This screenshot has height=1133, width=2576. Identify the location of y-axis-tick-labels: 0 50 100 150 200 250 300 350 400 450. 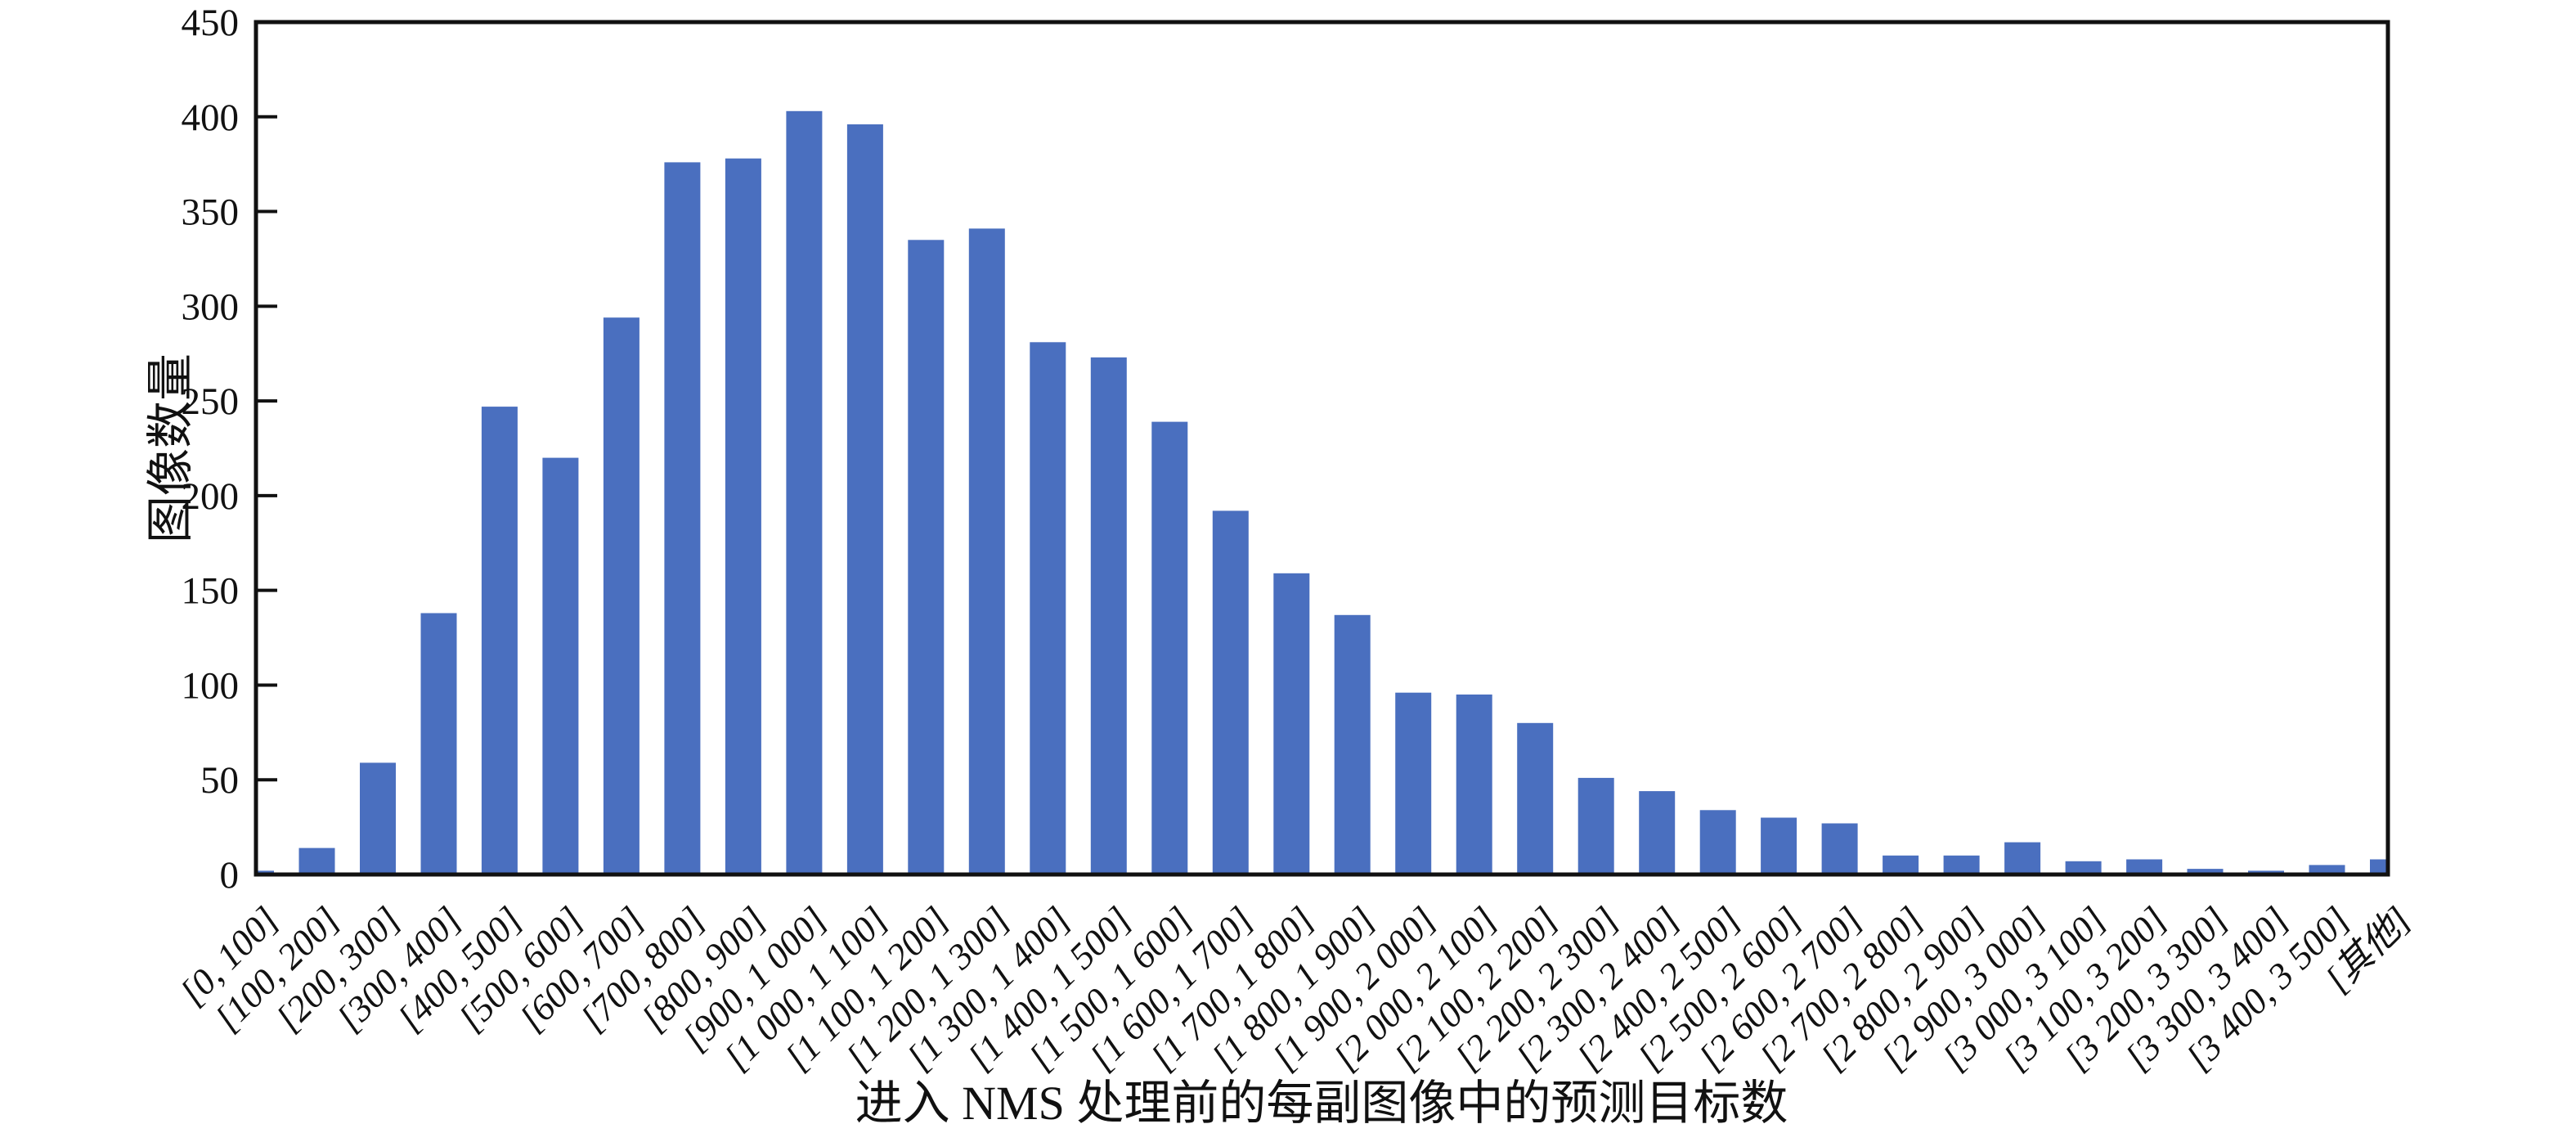
(211, 449).